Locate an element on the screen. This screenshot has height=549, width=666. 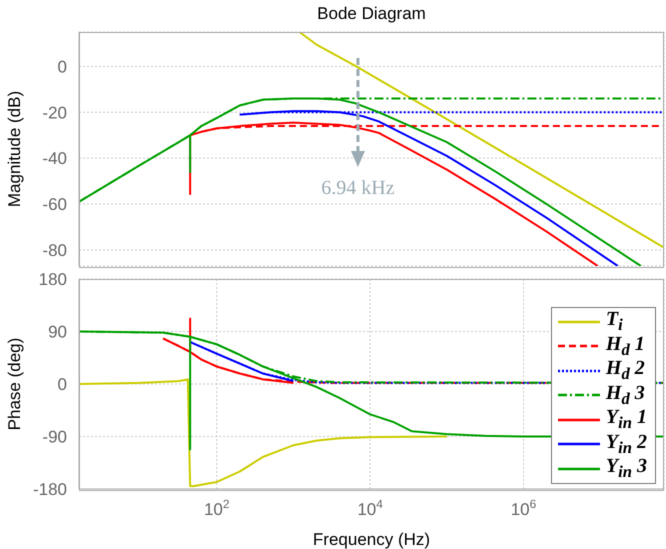
legend-label: T$_{i}$ is located at coordinates (614, 321).